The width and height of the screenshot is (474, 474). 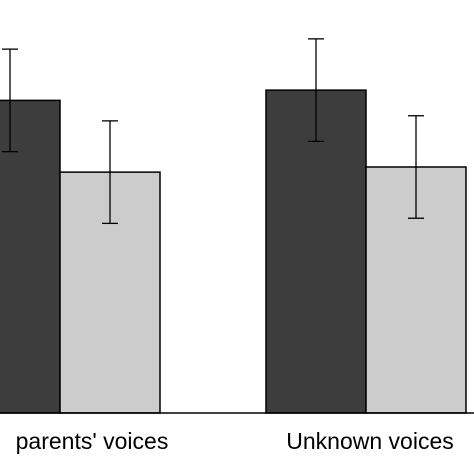 I want to click on category-label: Unknown voices, so click(x=369, y=441).